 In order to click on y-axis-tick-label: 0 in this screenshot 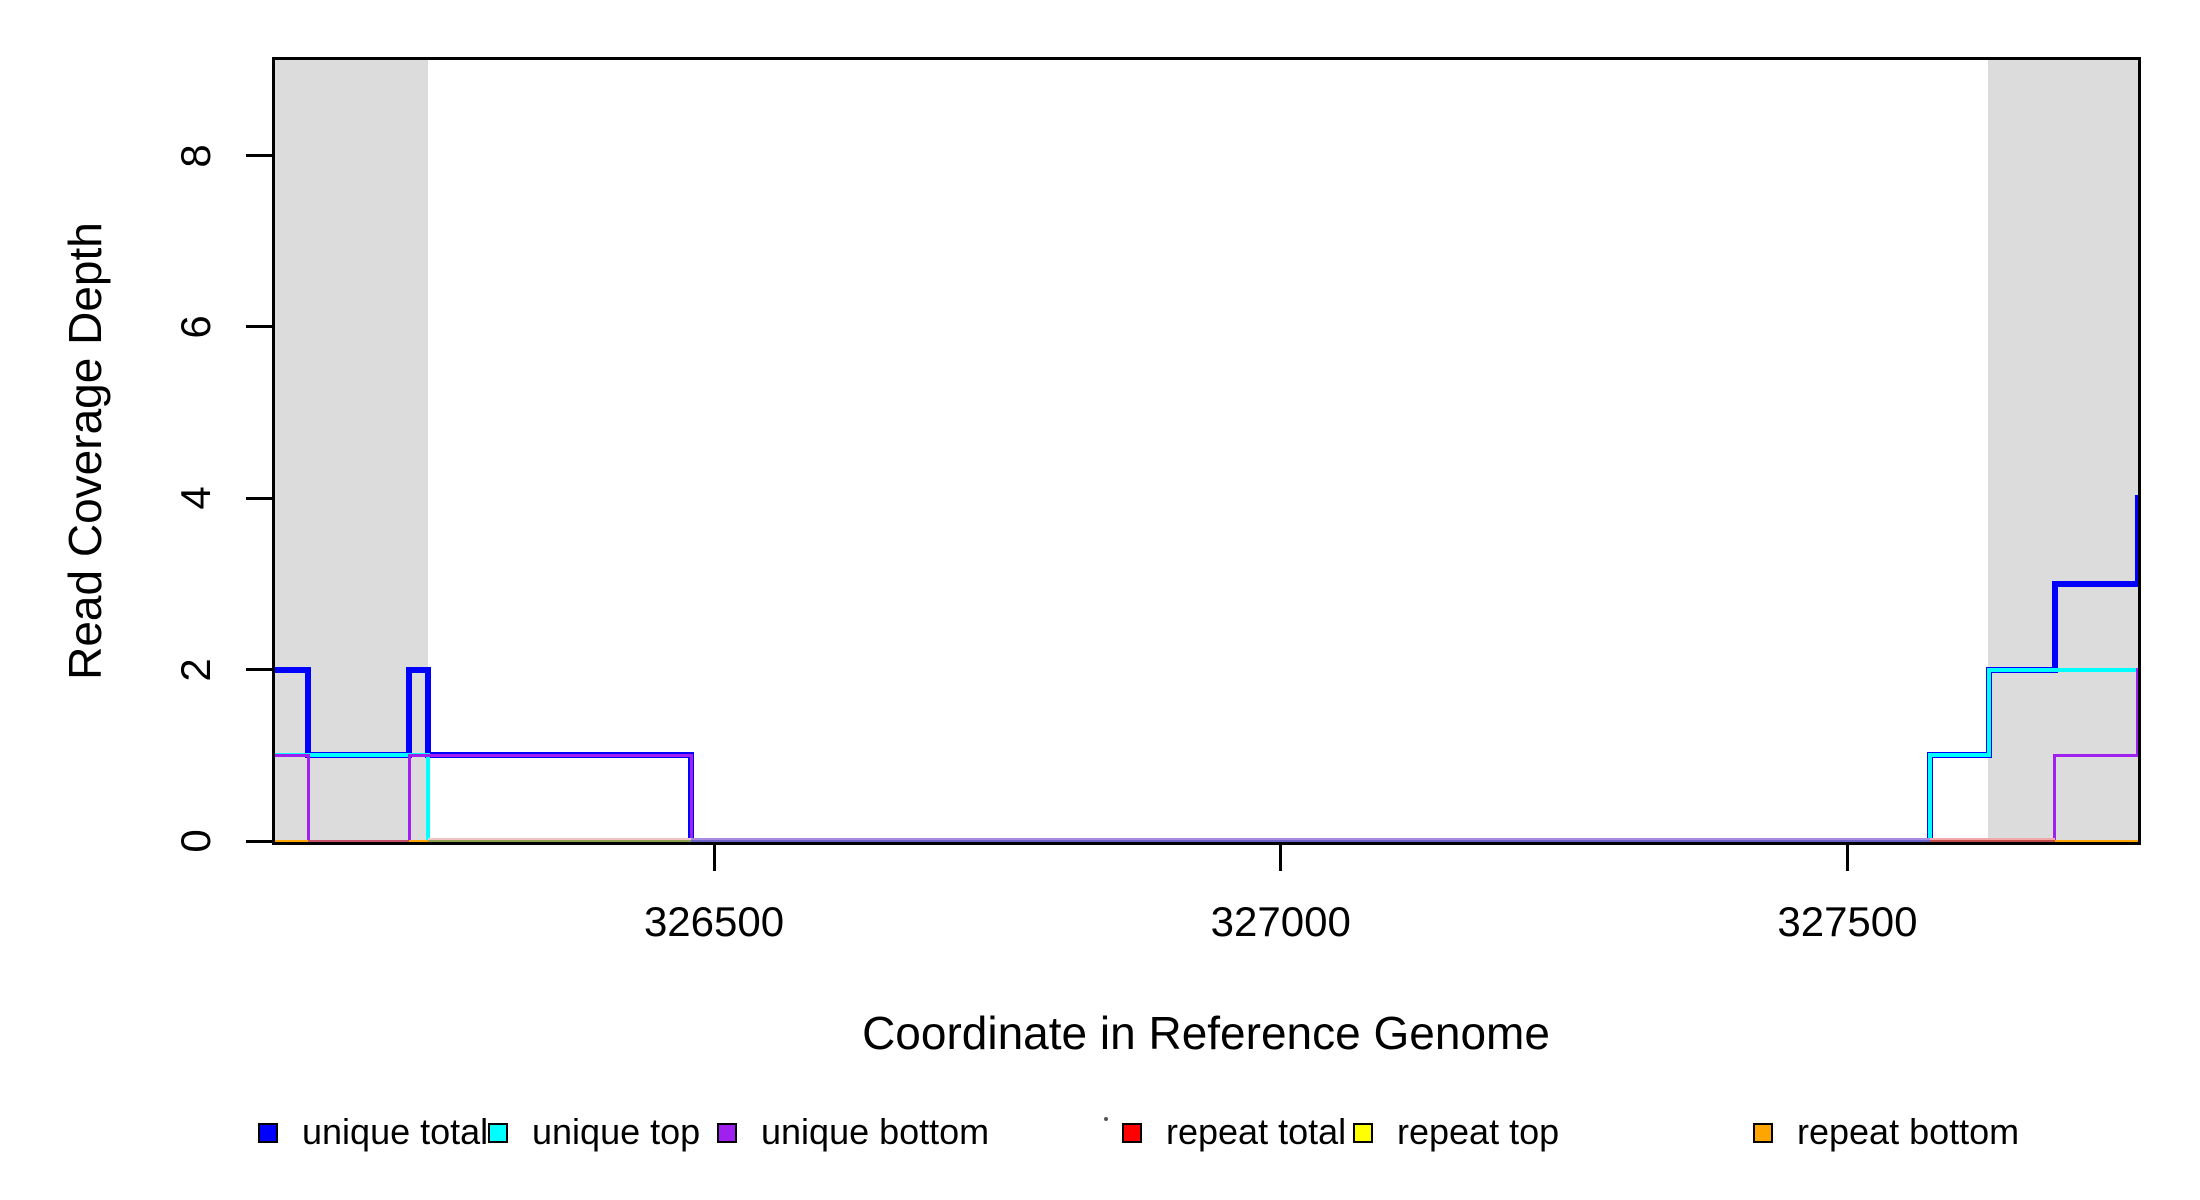, I will do `click(195, 841)`.